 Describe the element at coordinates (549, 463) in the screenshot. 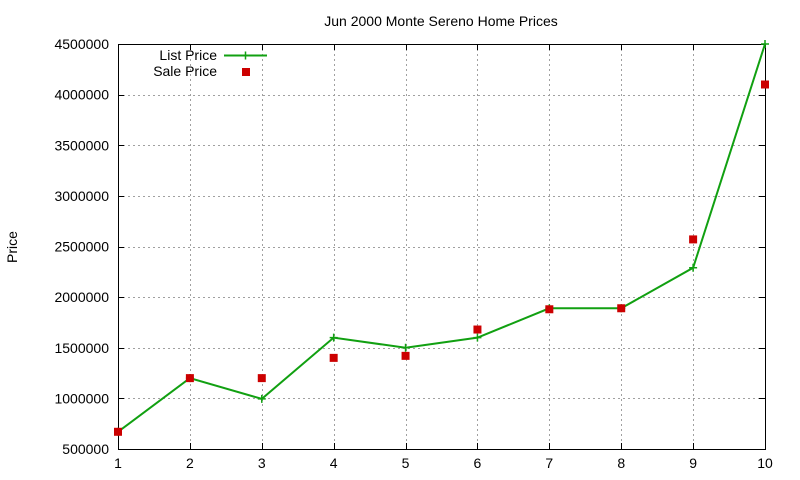

I see `x-tick-label: 7` at that location.